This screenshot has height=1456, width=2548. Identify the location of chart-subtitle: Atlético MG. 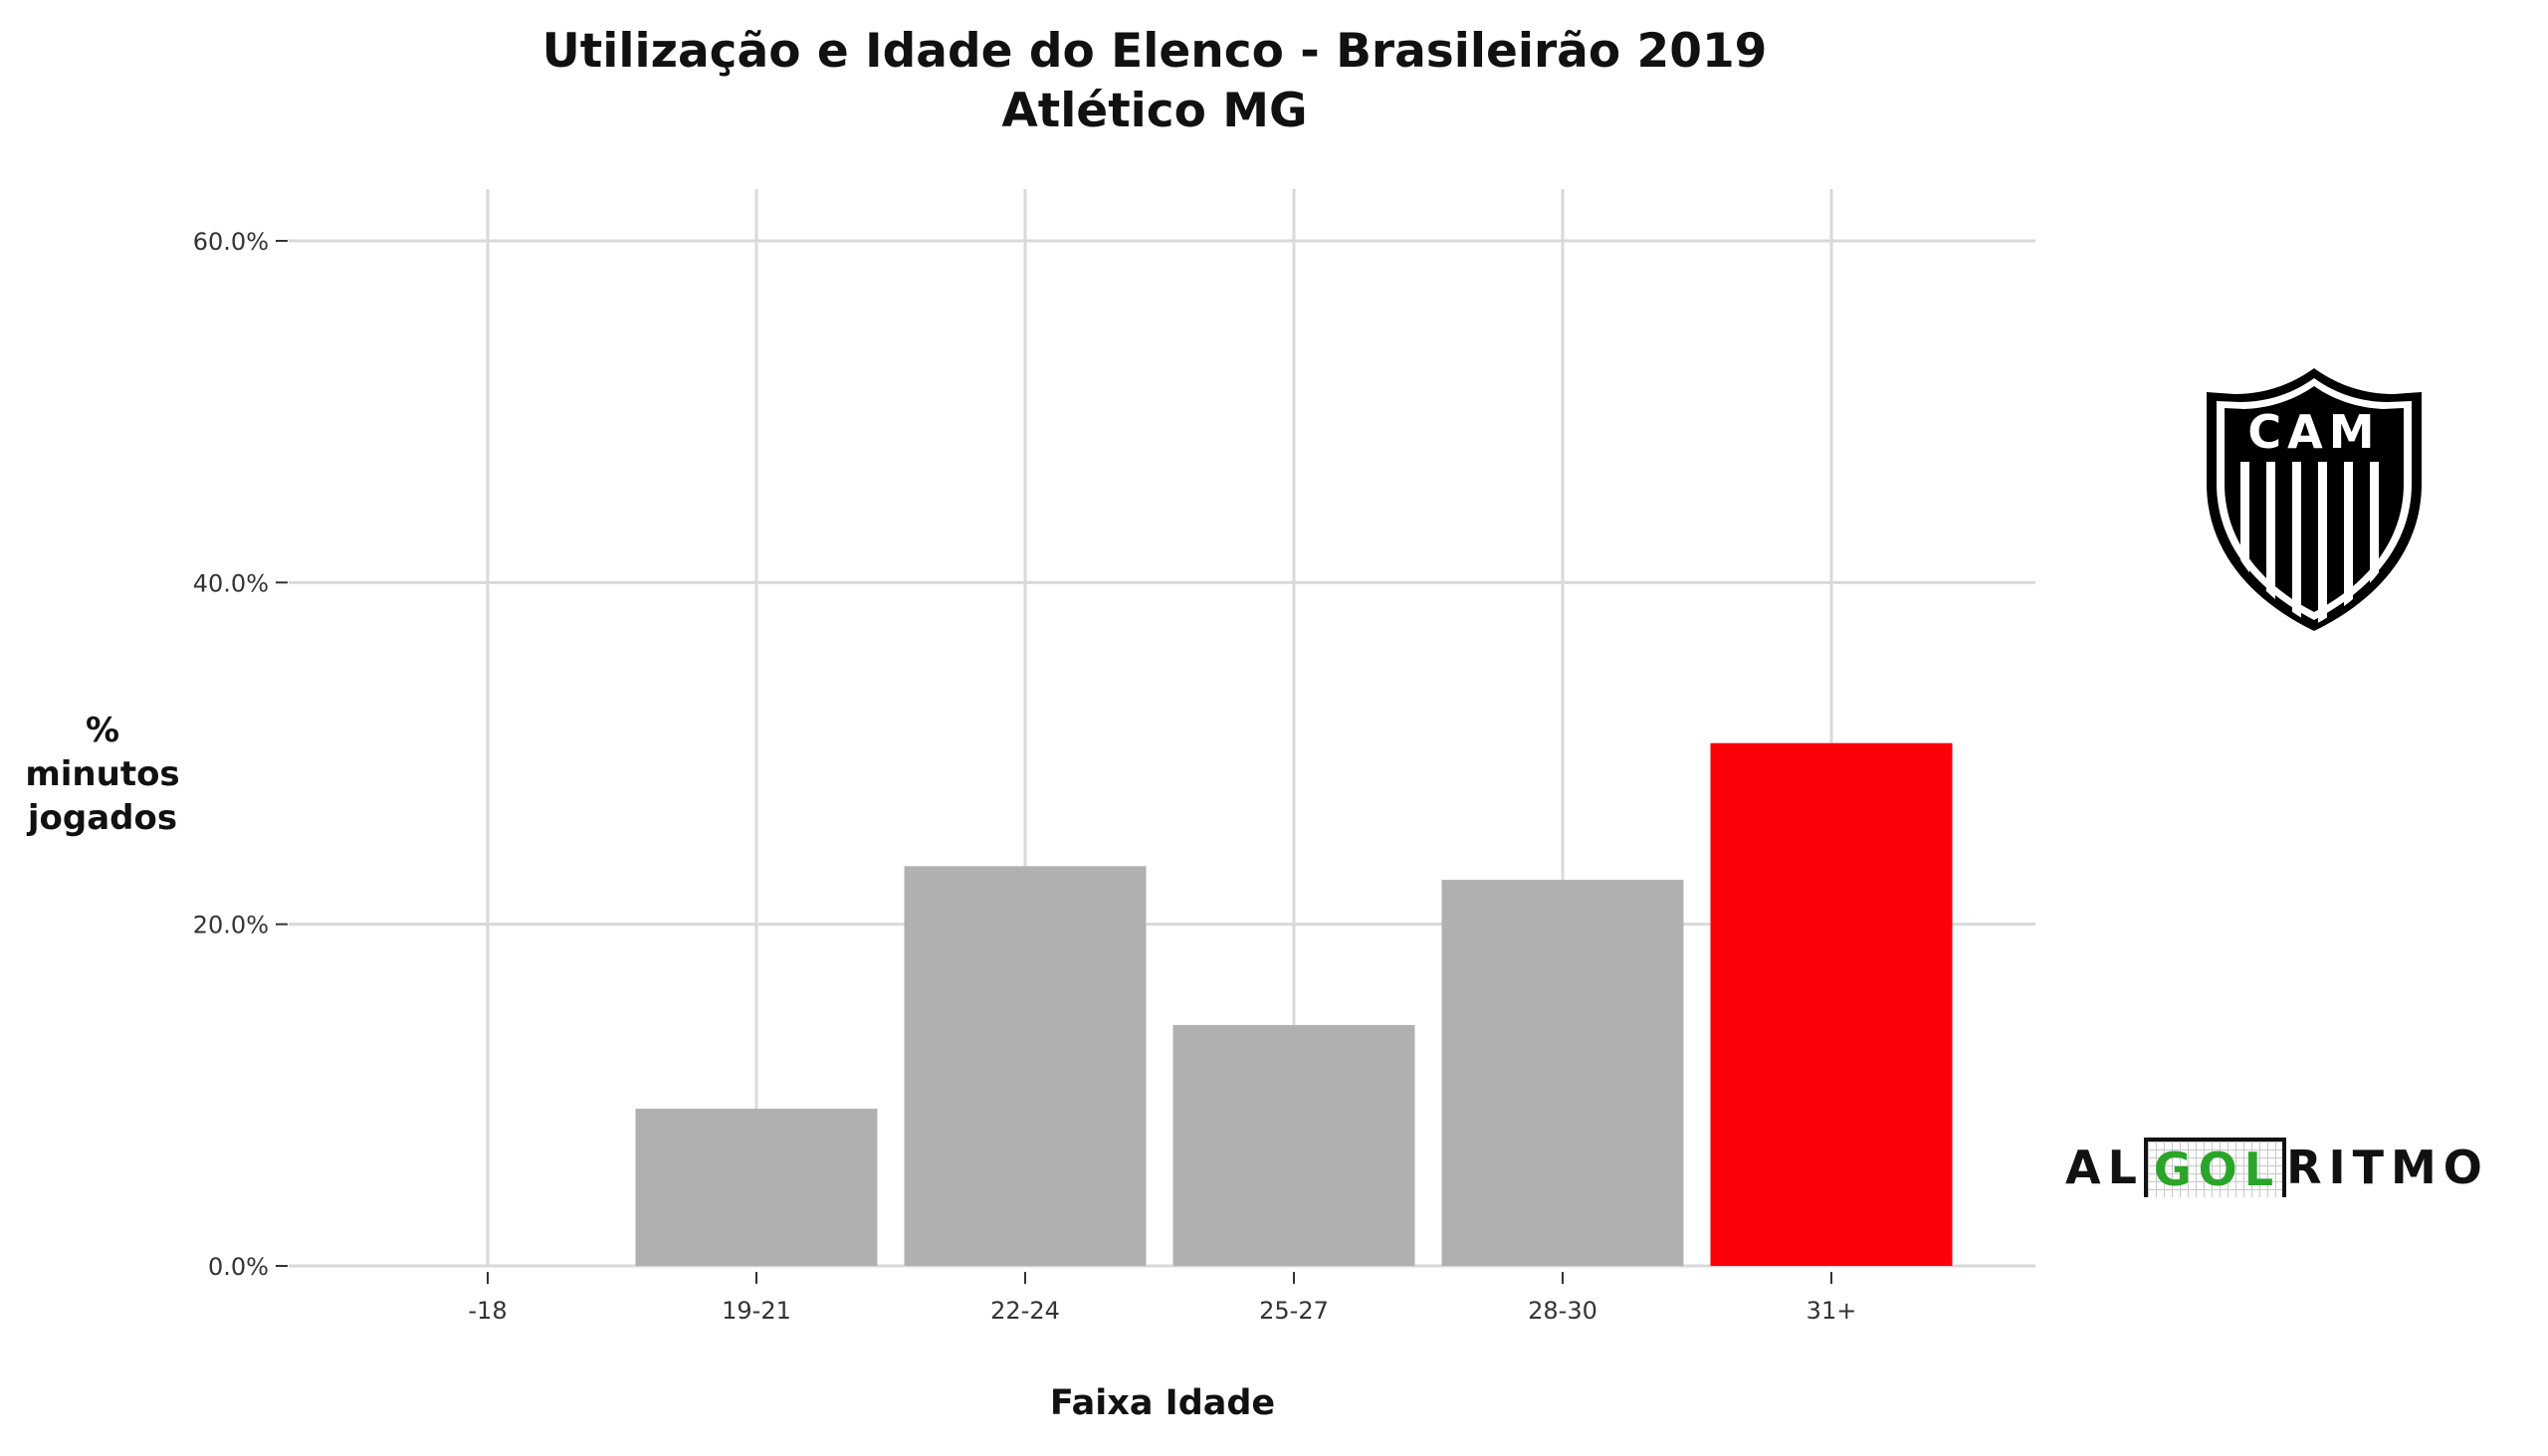
(1154, 111).